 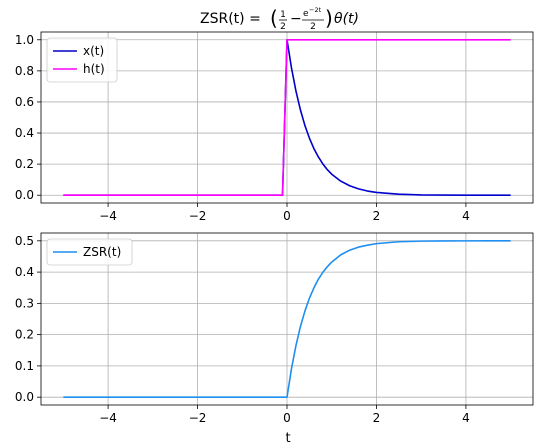 I want to click on title-frac2-numerator-base: e, so click(x=306, y=14).